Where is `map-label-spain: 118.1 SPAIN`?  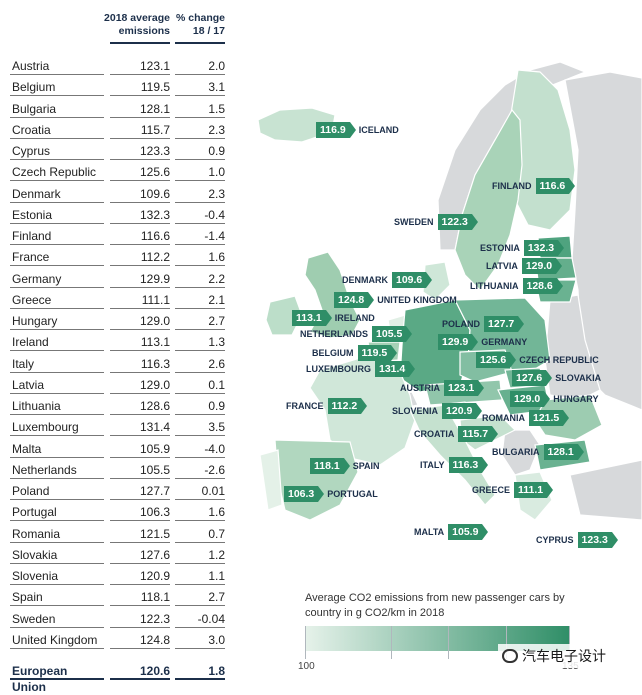 map-label-spain: 118.1 SPAIN is located at coordinates (345, 466).